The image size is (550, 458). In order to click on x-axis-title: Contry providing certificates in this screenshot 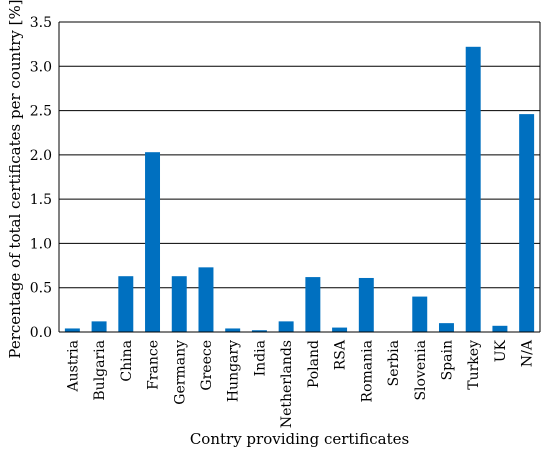, I will do `click(299, 439)`.